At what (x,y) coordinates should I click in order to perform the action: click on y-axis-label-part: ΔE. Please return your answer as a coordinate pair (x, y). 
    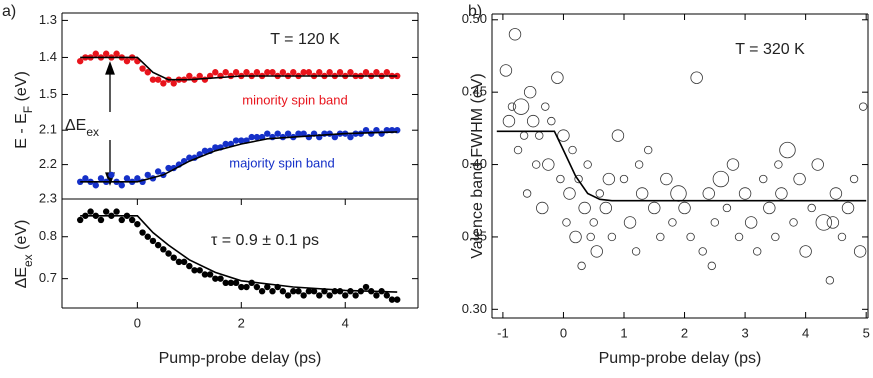
    Looking at the image, I should click on (21, 277).